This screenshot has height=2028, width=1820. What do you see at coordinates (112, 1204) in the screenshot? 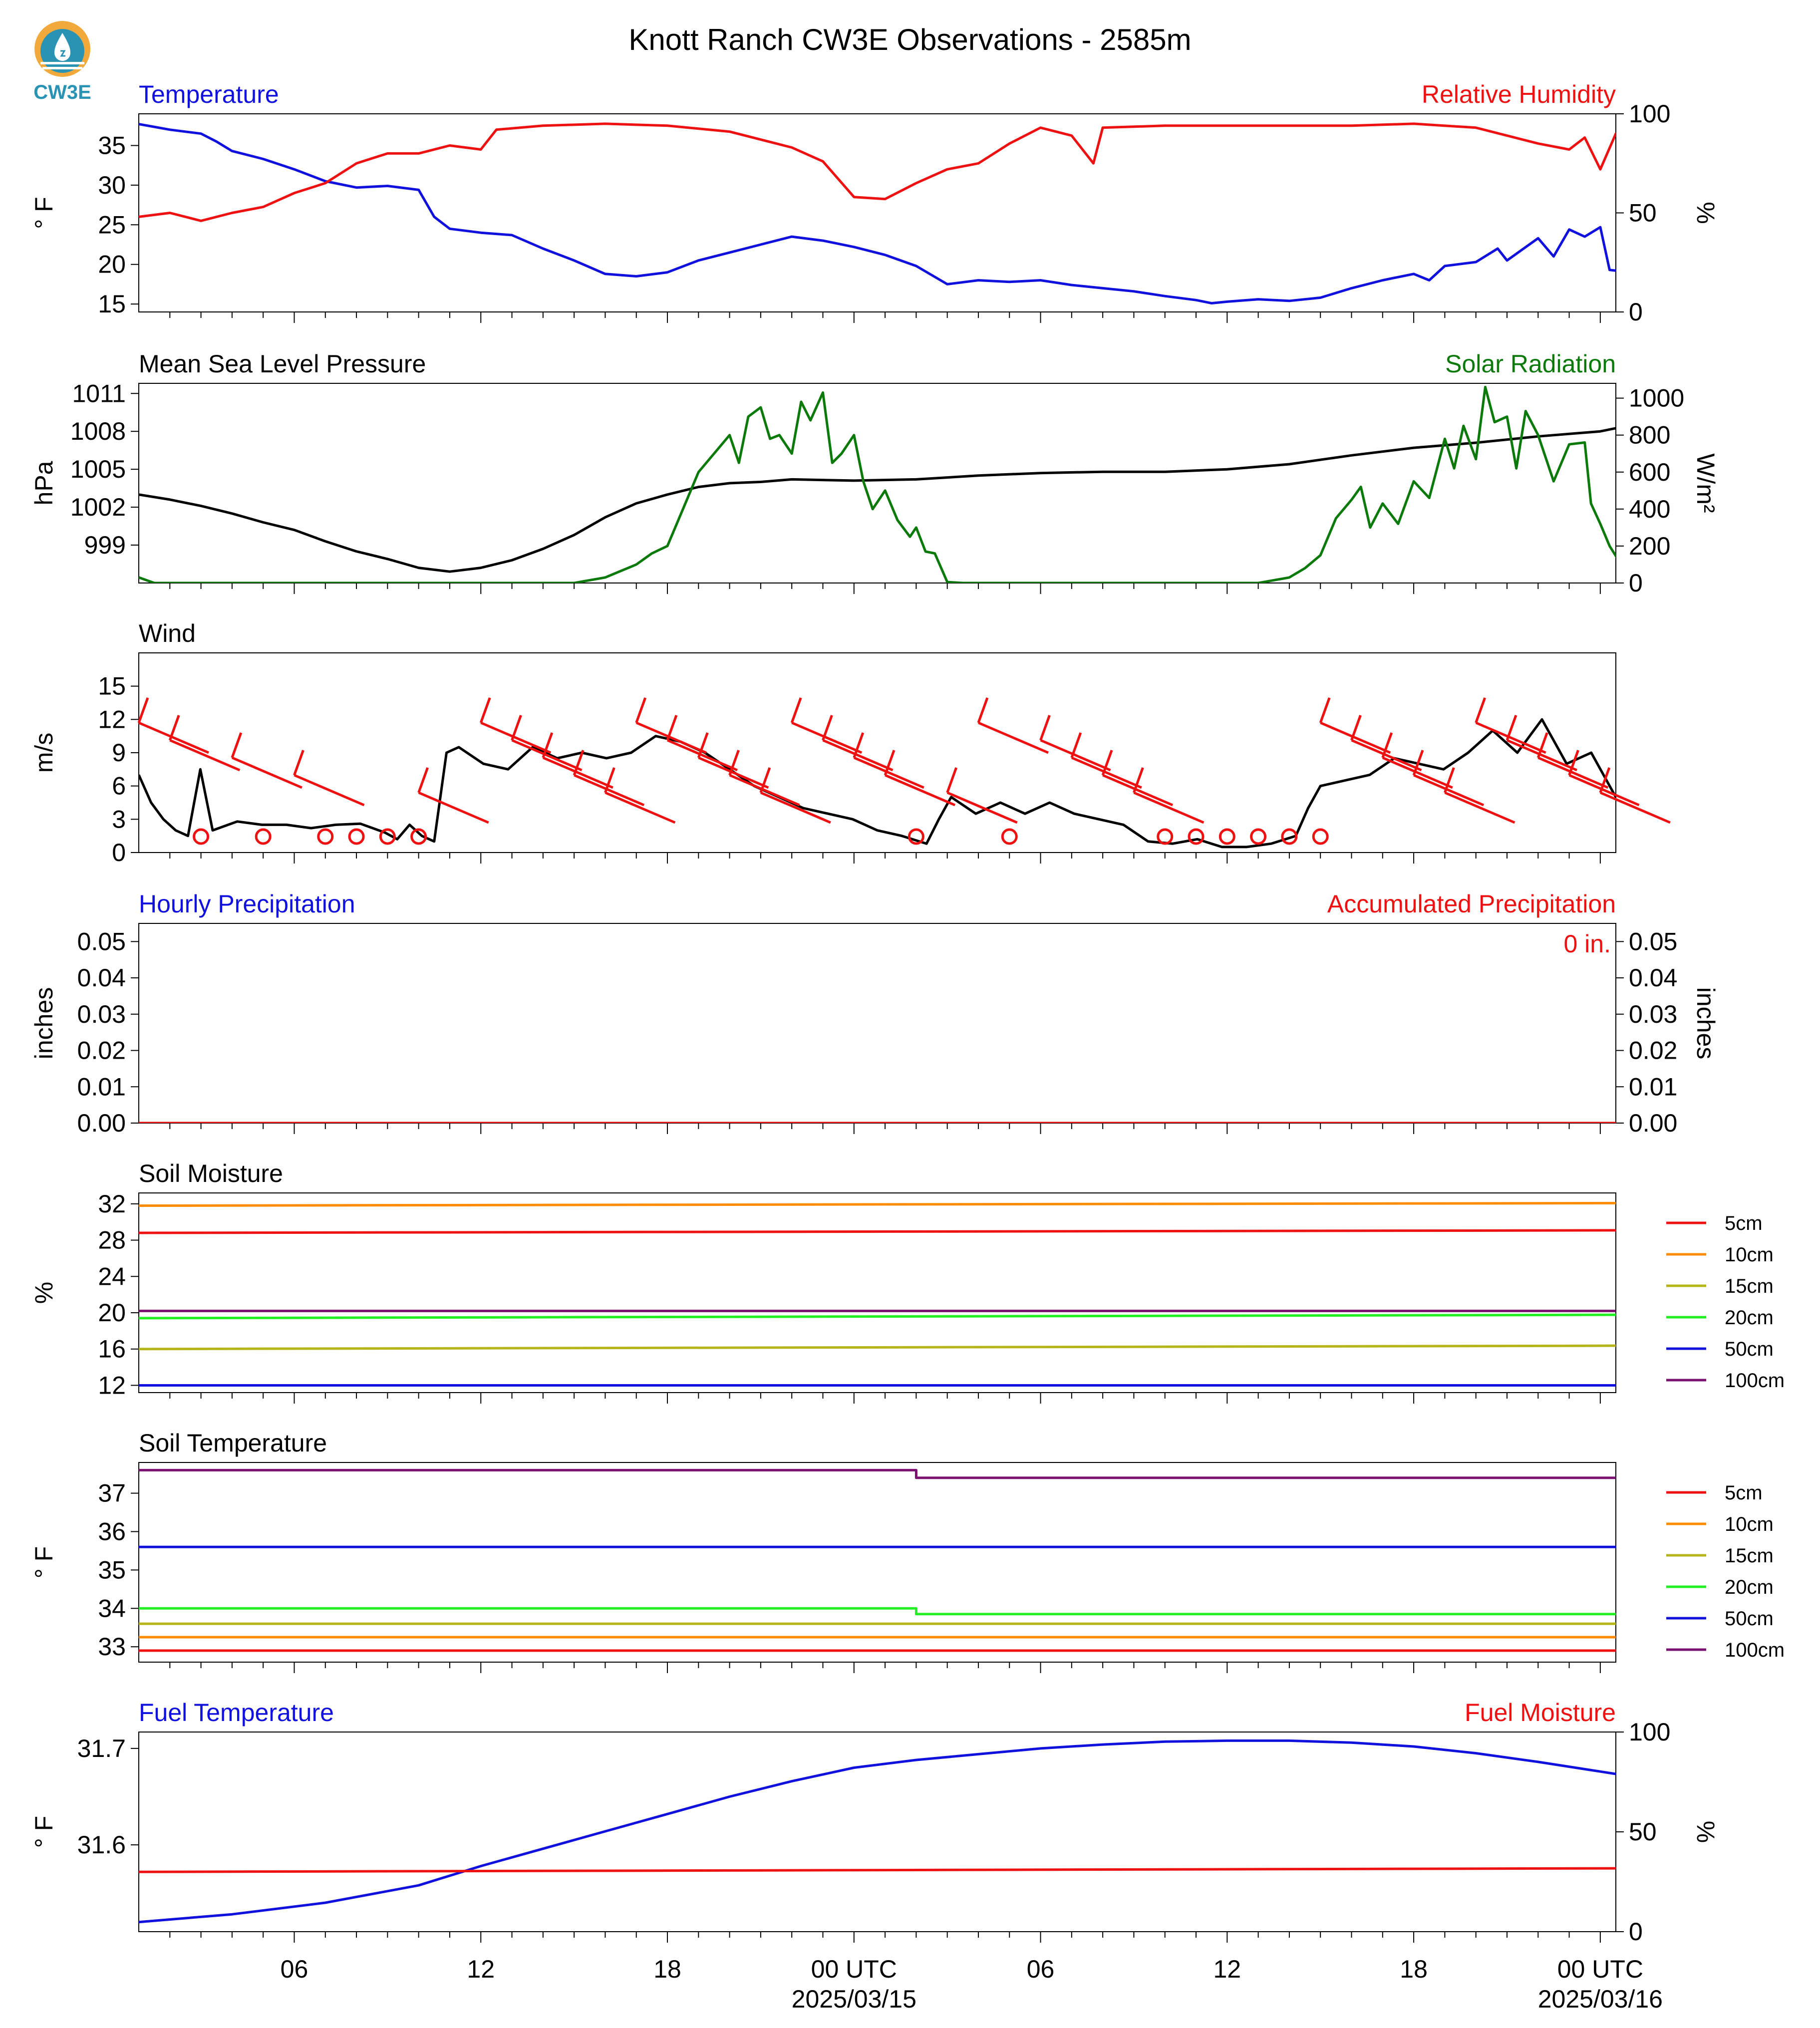
I see `y-tick-label-left: 32` at bounding box center [112, 1204].